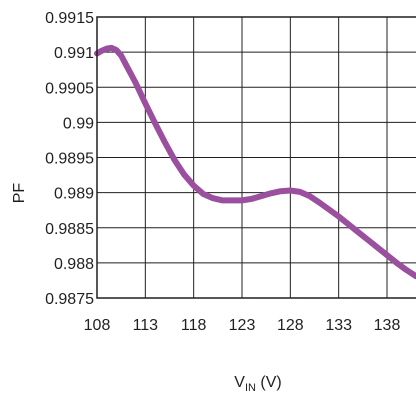 This screenshot has height=400, width=416. I want to click on x-axis-label-unit: (V), so click(269, 382).